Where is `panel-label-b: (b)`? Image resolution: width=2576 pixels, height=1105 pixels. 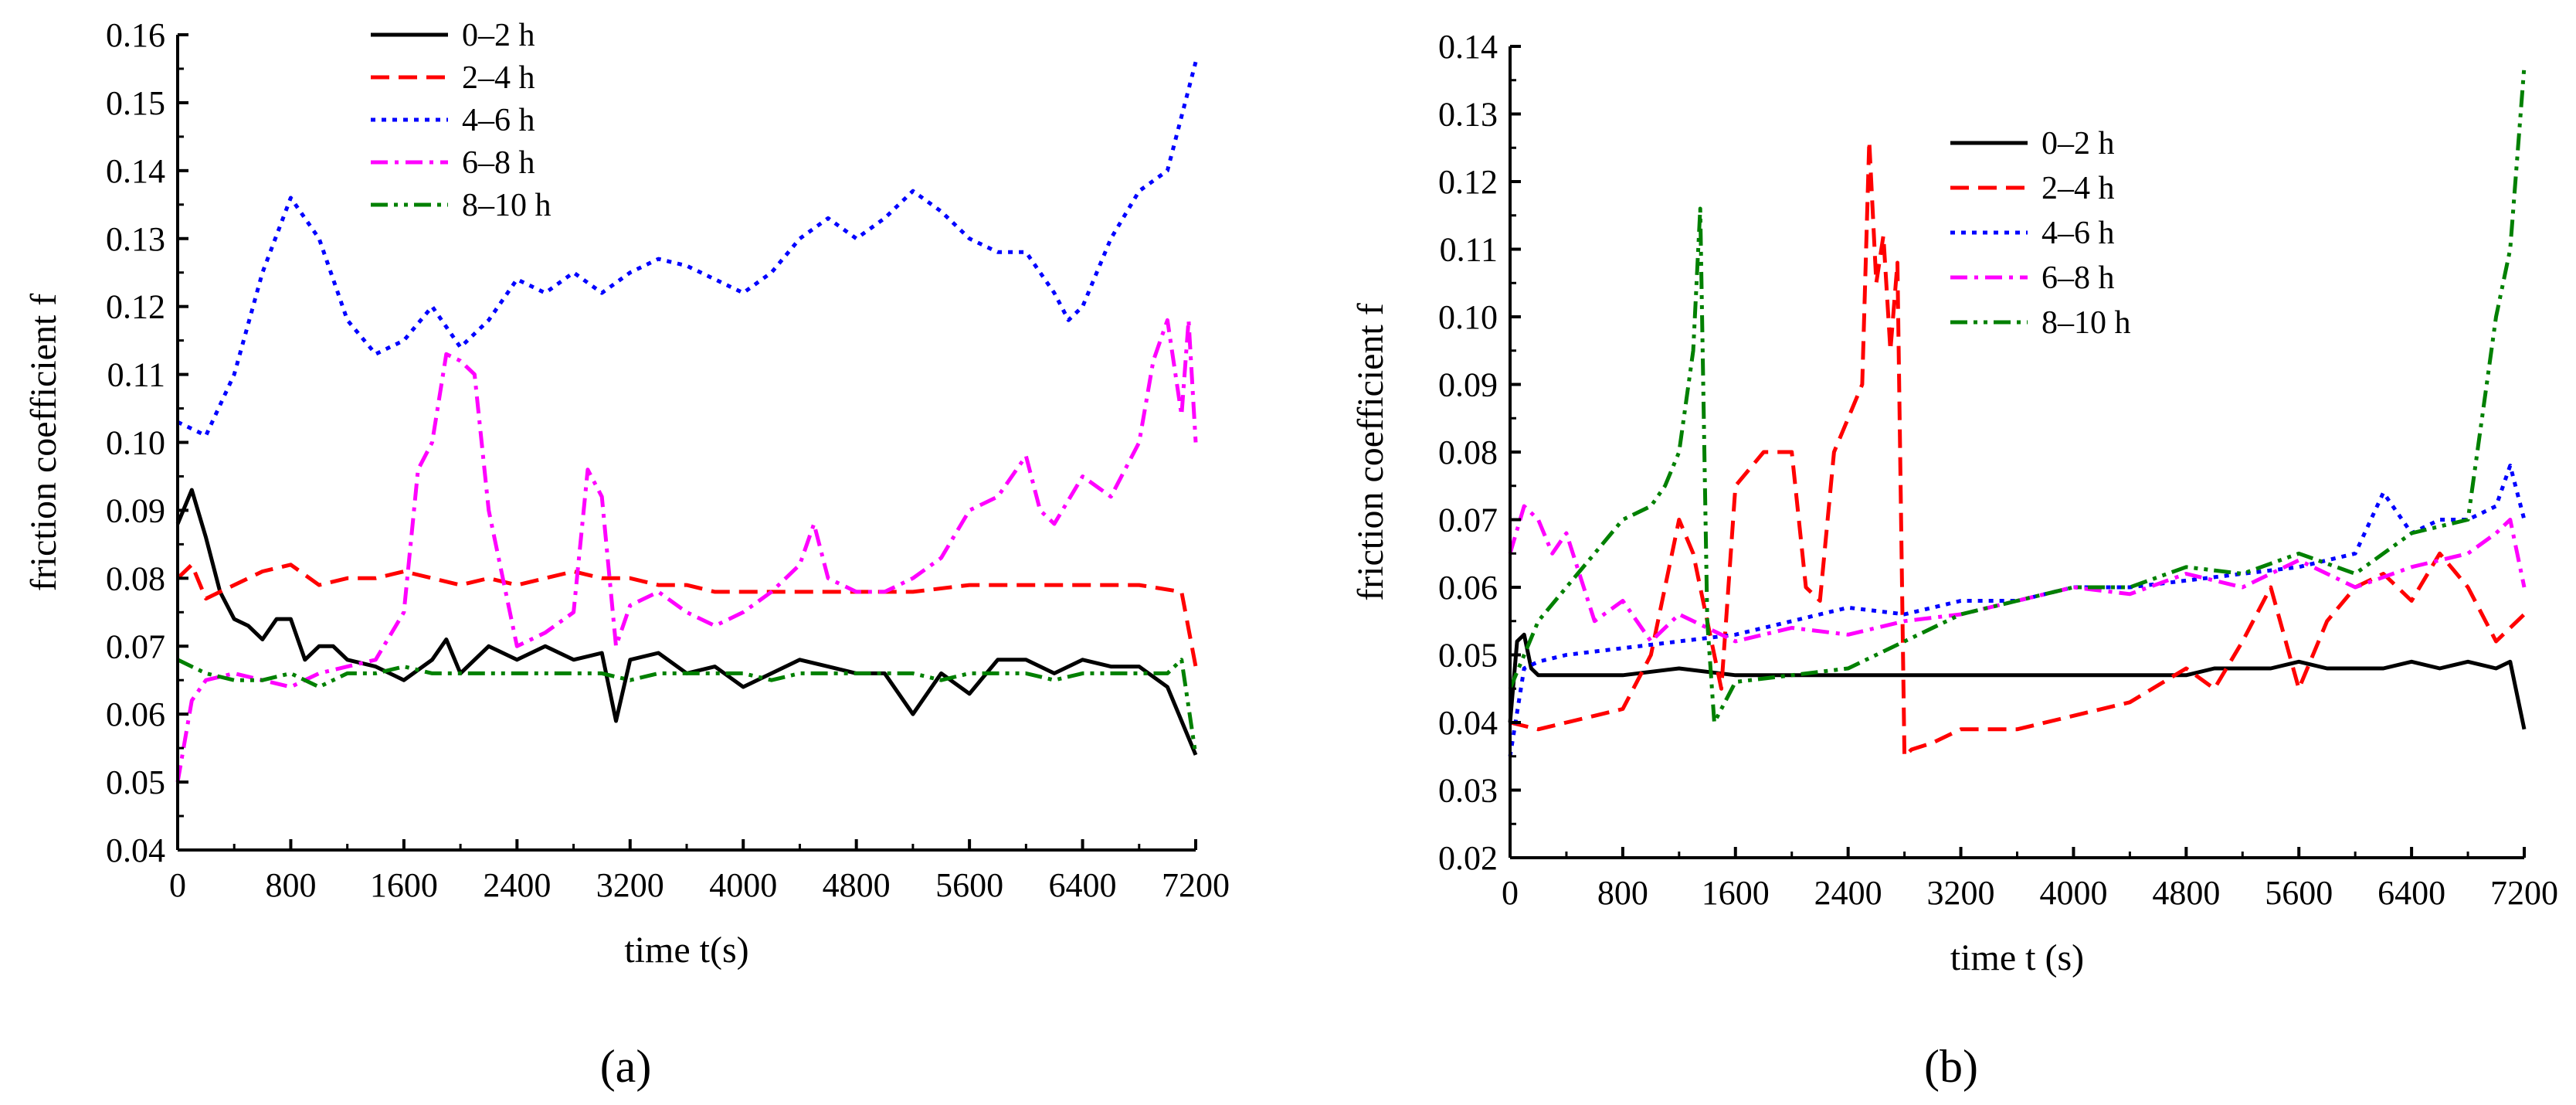
panel-label-b: (b) is located at coordinates (1951, 1066).